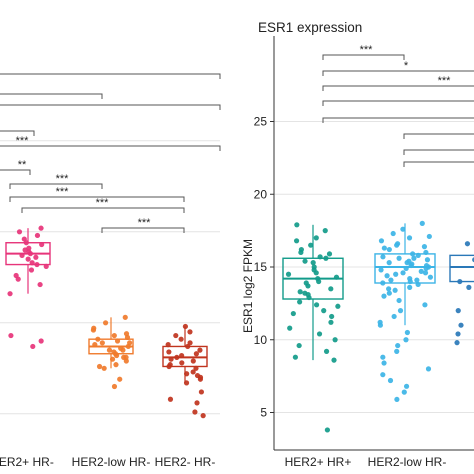 The width and height of the screenshot is (474, 474). I want to click on box, so click(461, 268).